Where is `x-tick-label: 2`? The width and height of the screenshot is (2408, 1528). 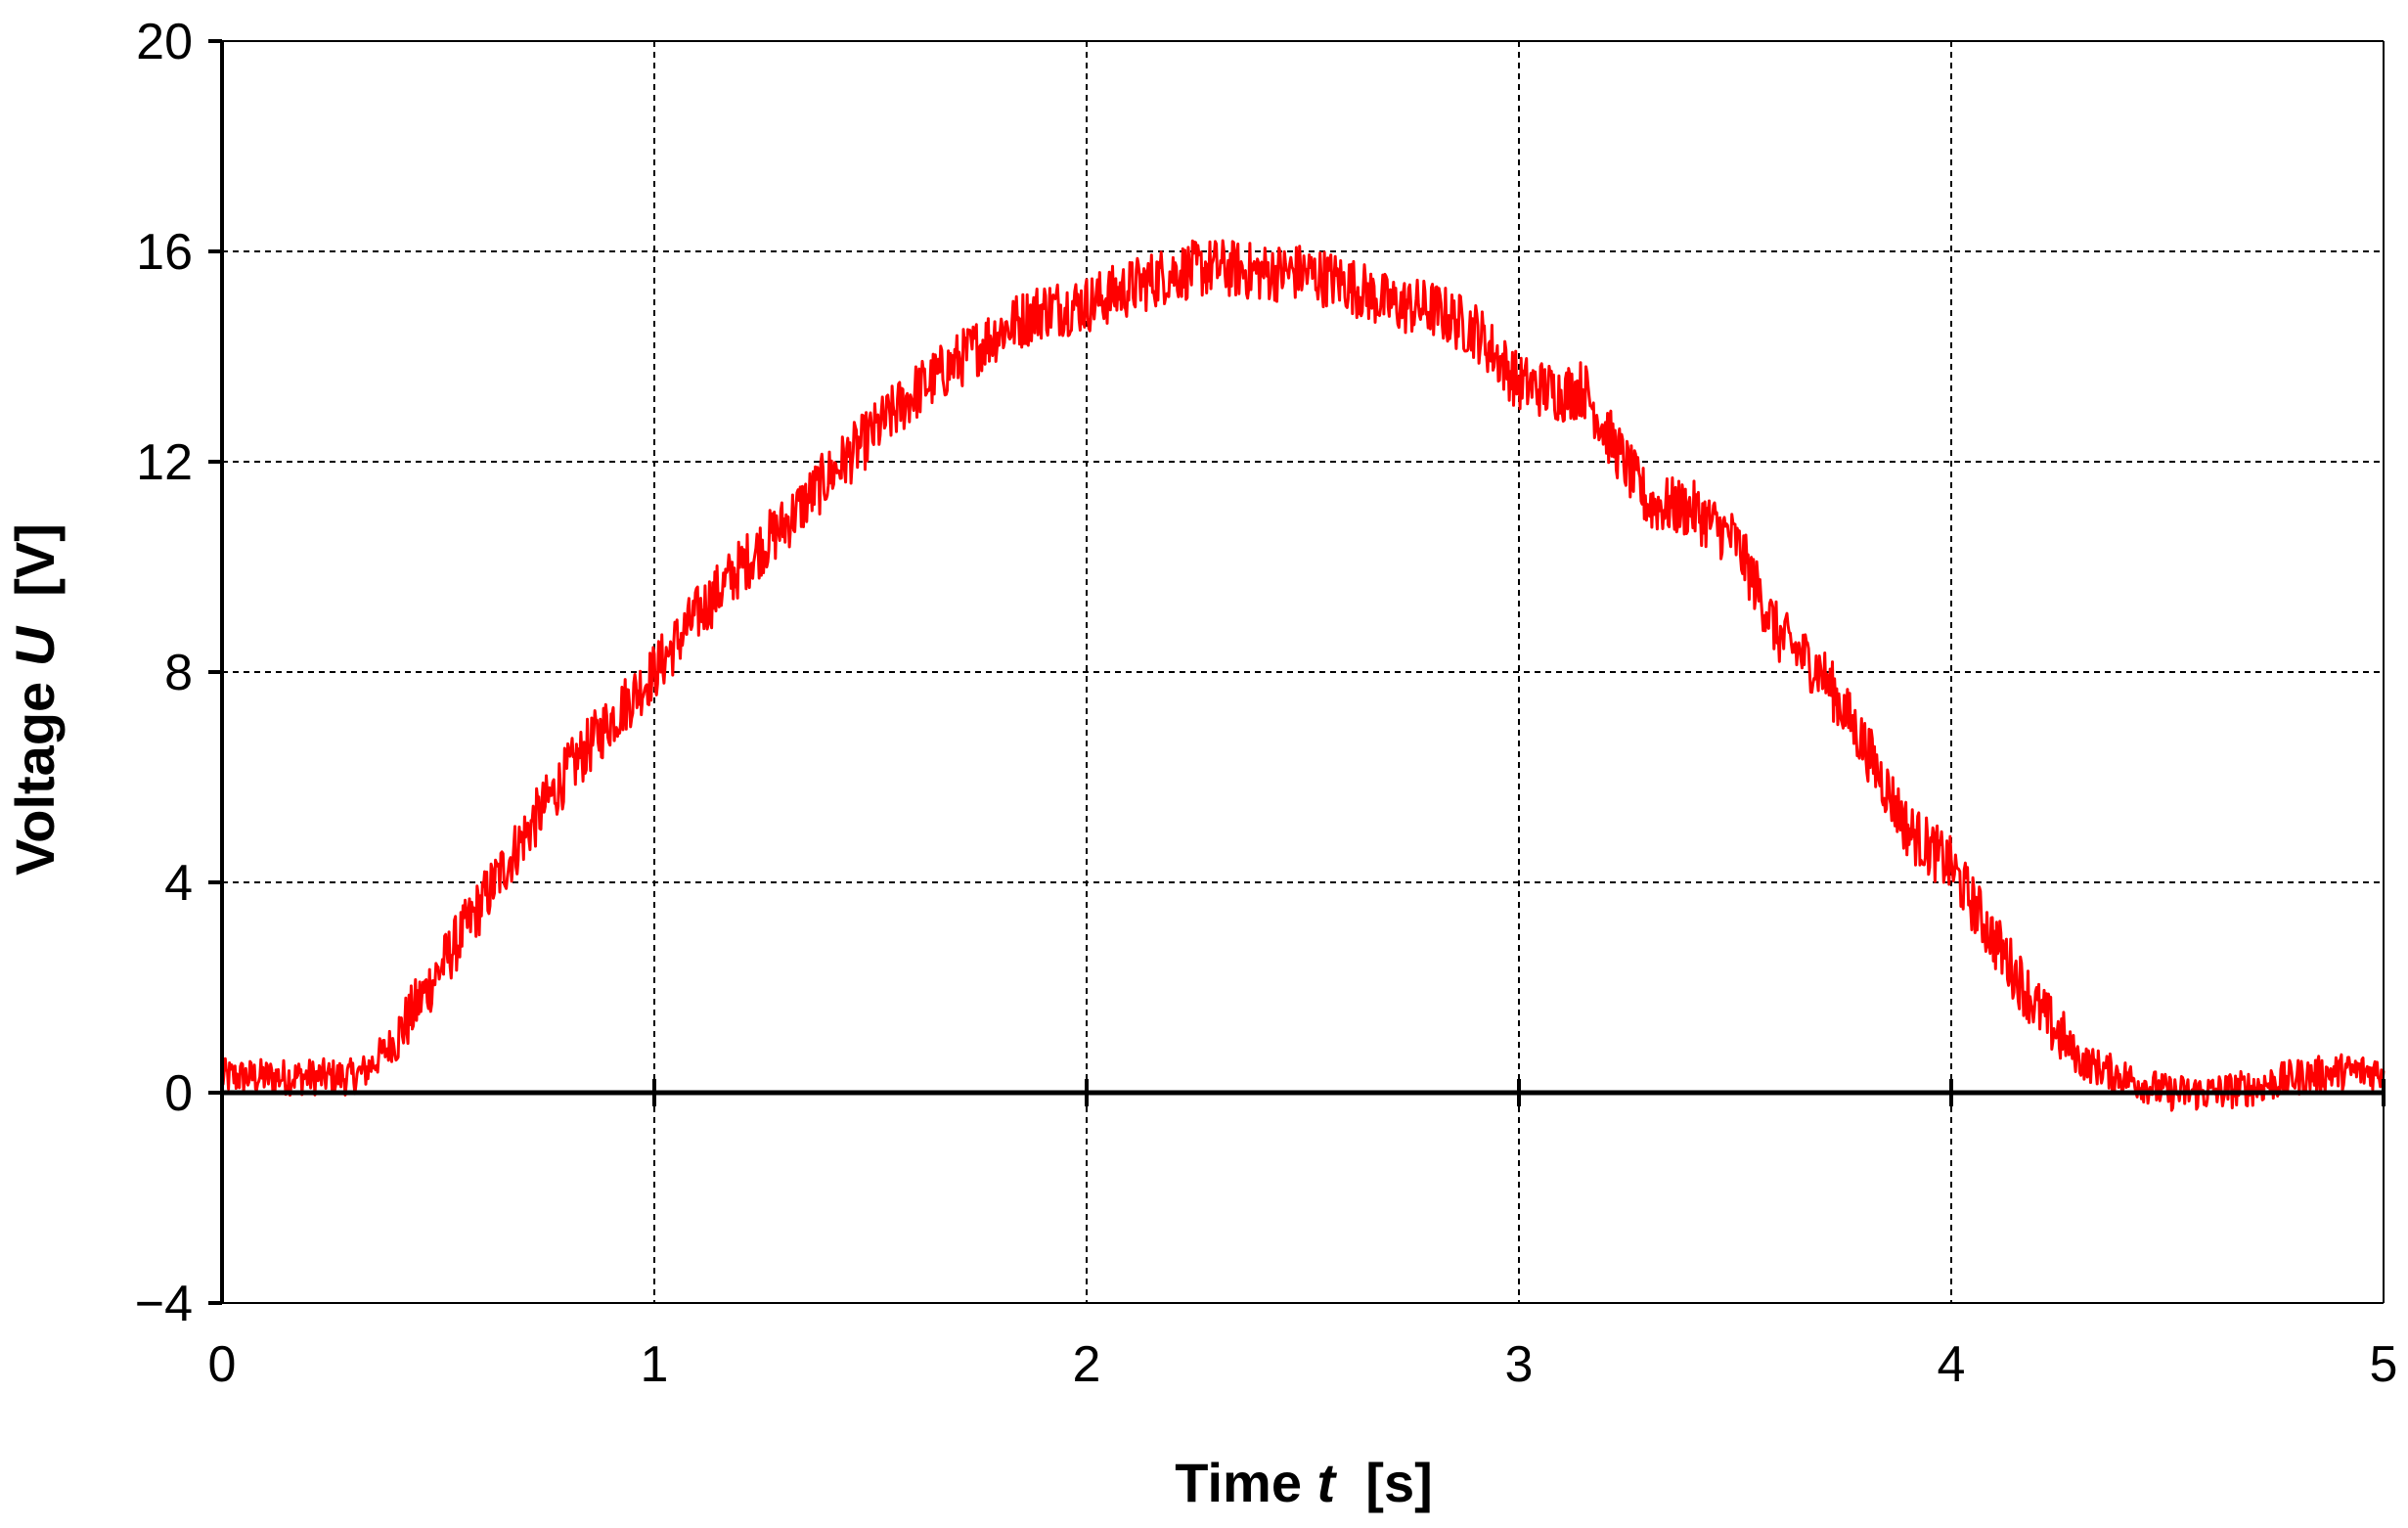 x-tick-label: 2 is located at coordinates (1087, 1364).